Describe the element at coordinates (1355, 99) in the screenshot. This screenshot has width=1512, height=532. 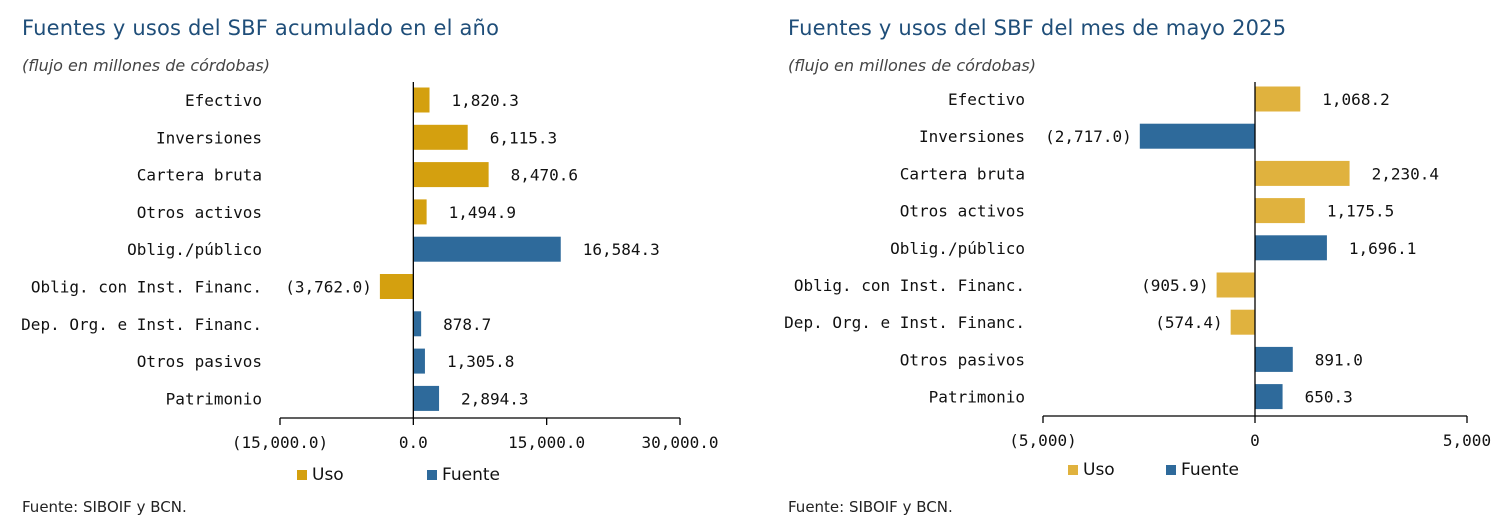
I see `data-label: 1,068.2` at that location.